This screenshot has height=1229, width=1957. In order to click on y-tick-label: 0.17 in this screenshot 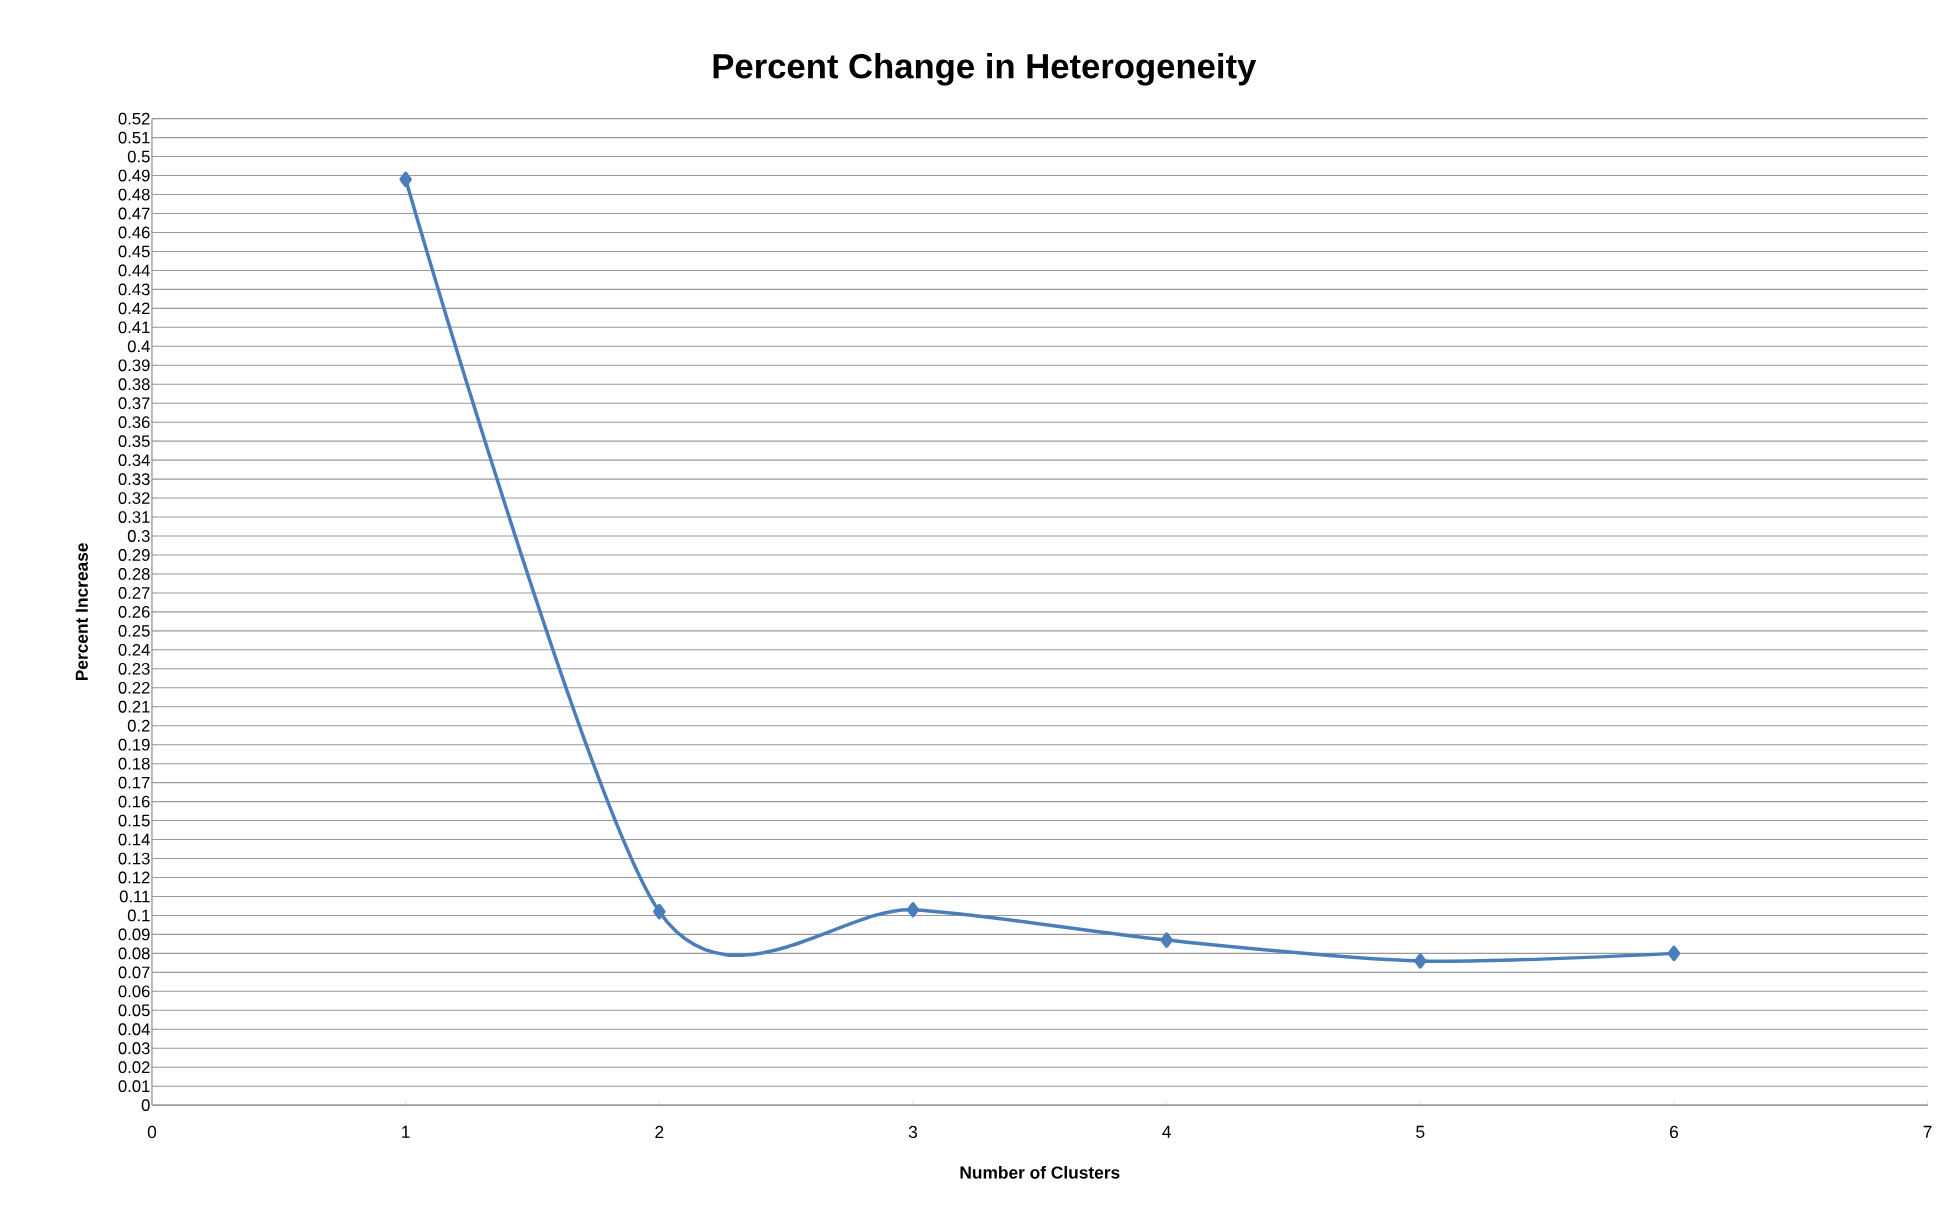, I will do `click(134, 782)`.